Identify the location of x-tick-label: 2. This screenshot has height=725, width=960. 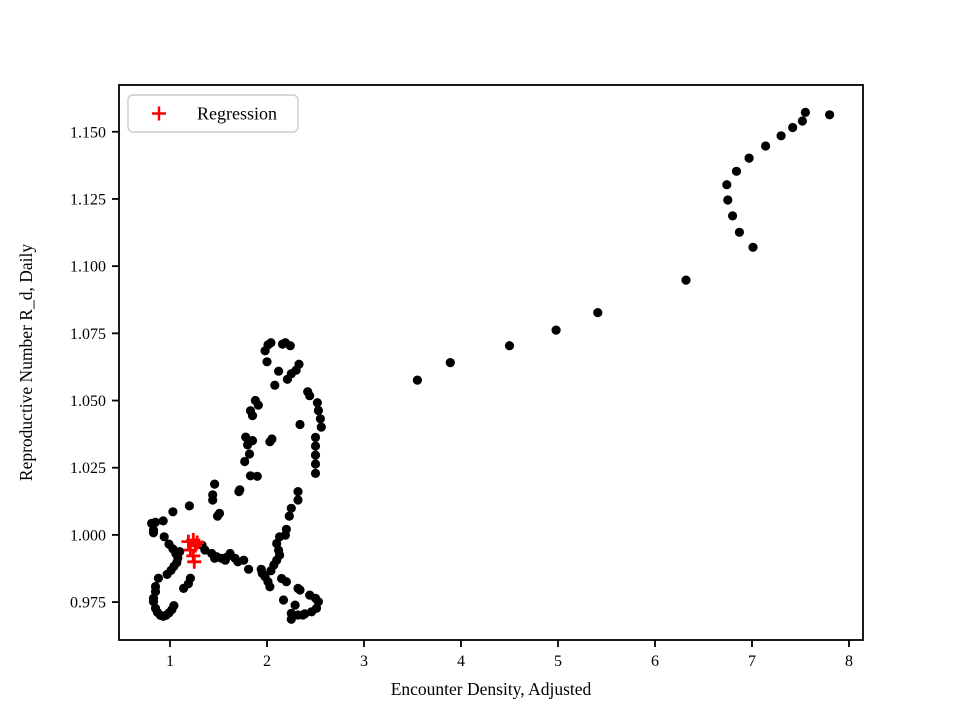
(267, 661).